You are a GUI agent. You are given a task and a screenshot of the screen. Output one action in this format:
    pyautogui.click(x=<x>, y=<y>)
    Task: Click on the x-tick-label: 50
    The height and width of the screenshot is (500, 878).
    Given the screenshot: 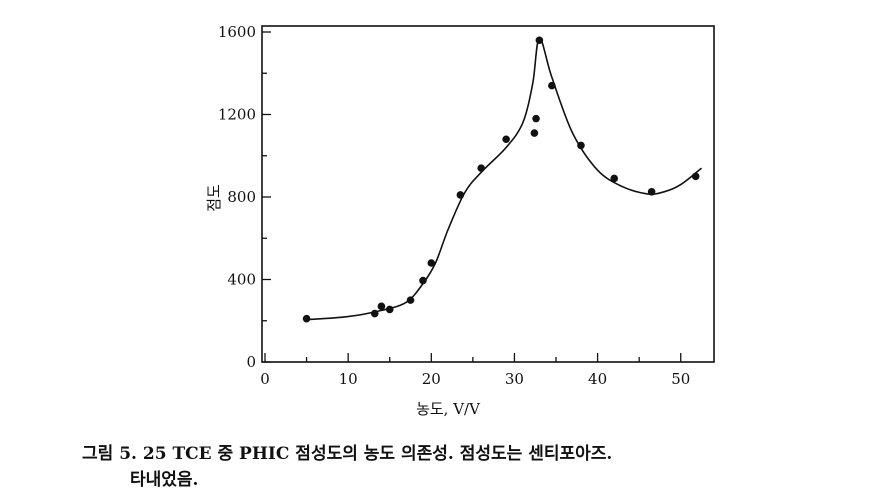 What is the action you would take?
    pyautogui.click(x=680, y=379)
    